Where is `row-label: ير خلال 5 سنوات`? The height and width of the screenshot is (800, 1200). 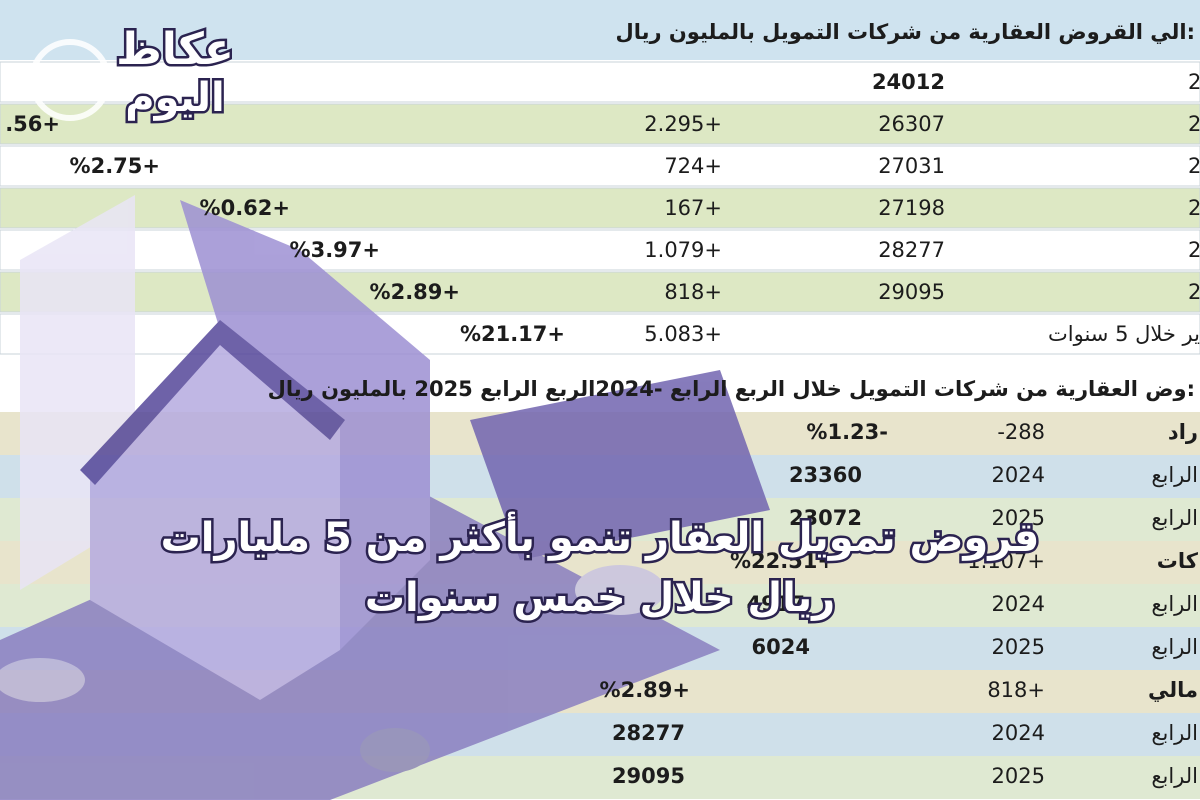
row-label: ير خلال 5 سنوات is located at coordinates (1124, 334).